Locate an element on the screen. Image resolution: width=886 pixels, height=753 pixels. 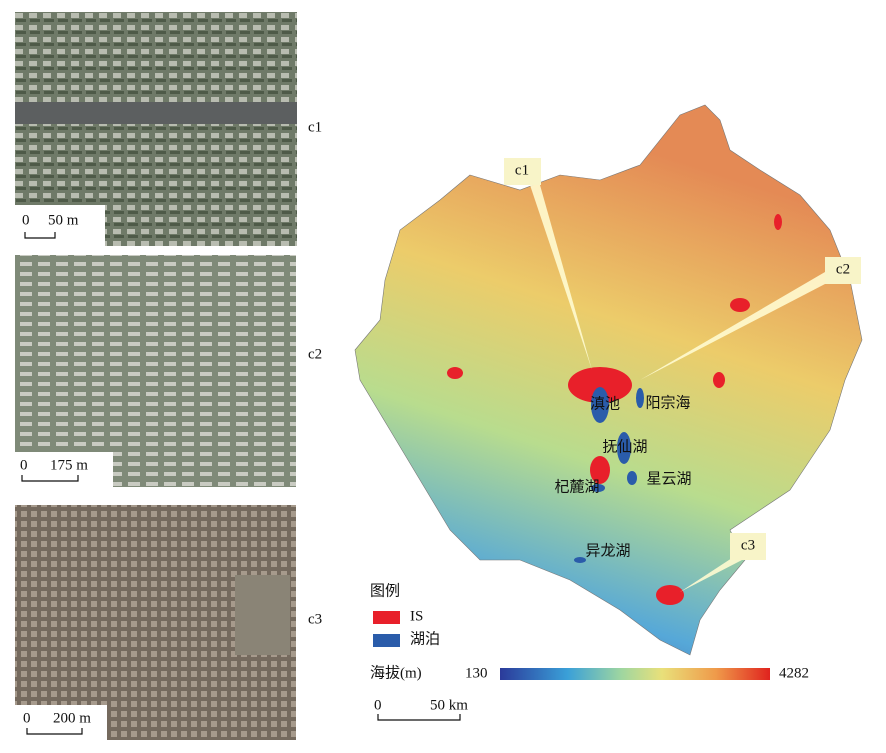
lakes is located at coordinates (609, 475).